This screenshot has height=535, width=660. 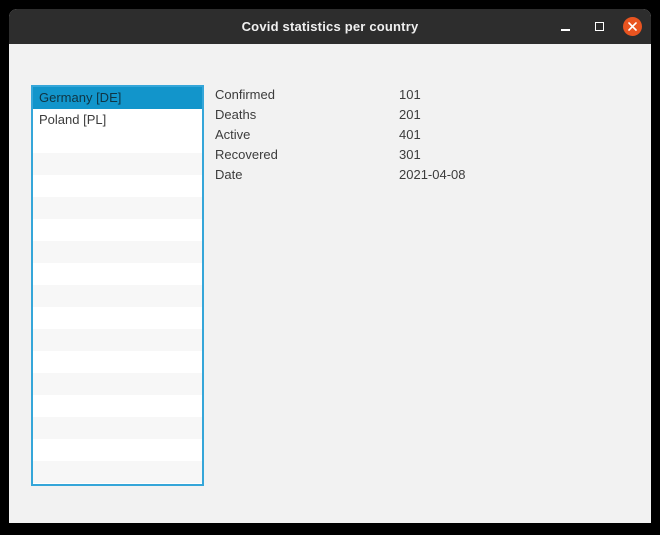 I want to click on minimize-icon, so click(x=565, y=26).